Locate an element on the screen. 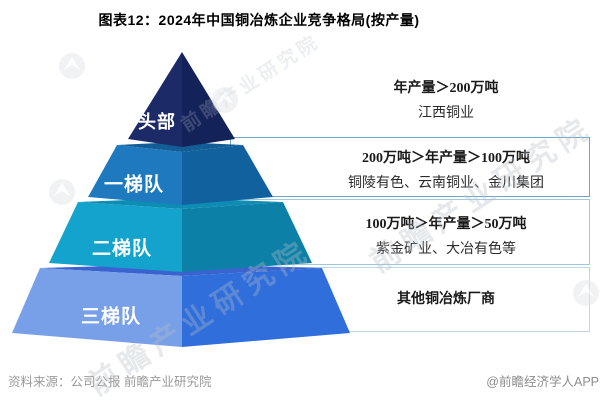  data-source-note: 资料来源：公司公报 前瞻产业研究院 is located at coordinates (110, 382).